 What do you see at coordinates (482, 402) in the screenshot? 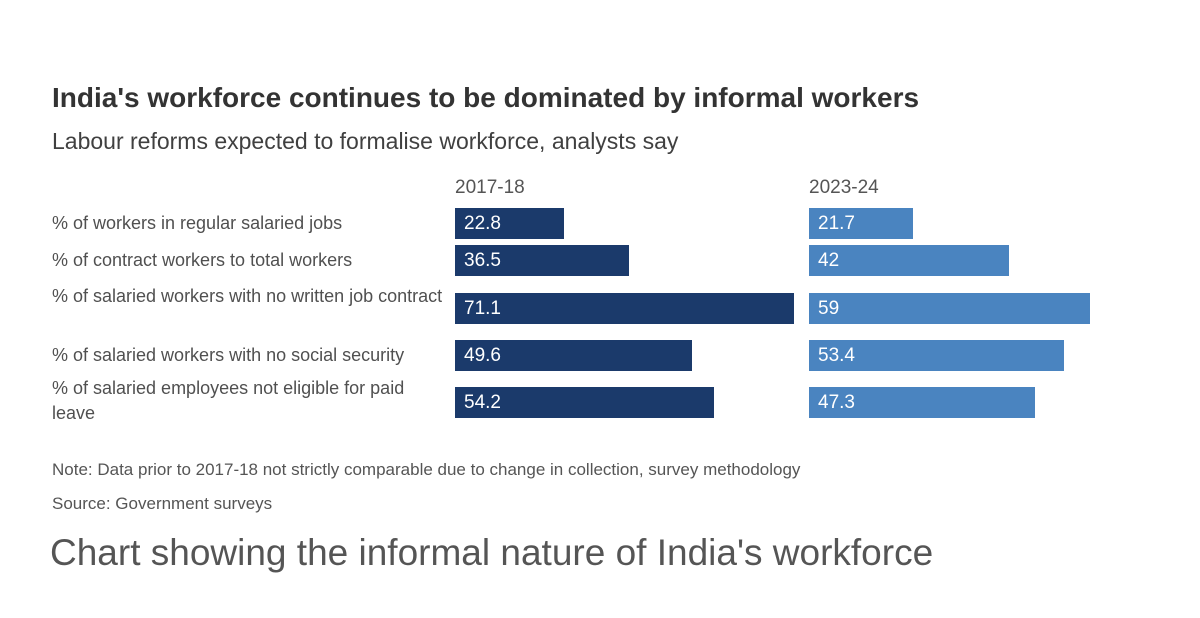
I see `bar-value-label: 54.2` at bounding box center [482, 402].